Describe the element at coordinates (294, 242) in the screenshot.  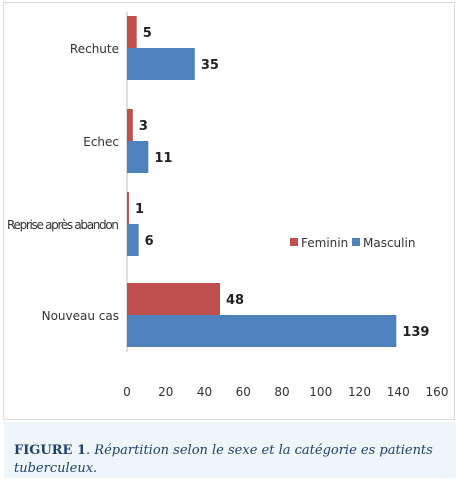
I see `legend-swatch-feminin` at that location.